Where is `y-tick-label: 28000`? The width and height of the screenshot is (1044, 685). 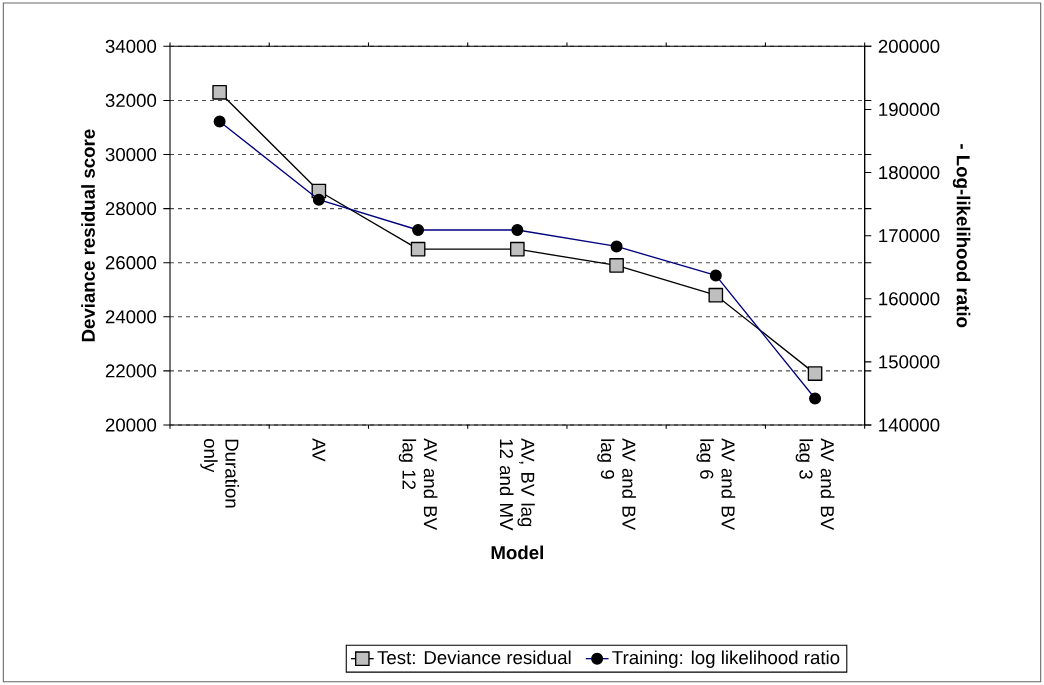 y-tick-label: 28000 is located at coordinates (131, 208).